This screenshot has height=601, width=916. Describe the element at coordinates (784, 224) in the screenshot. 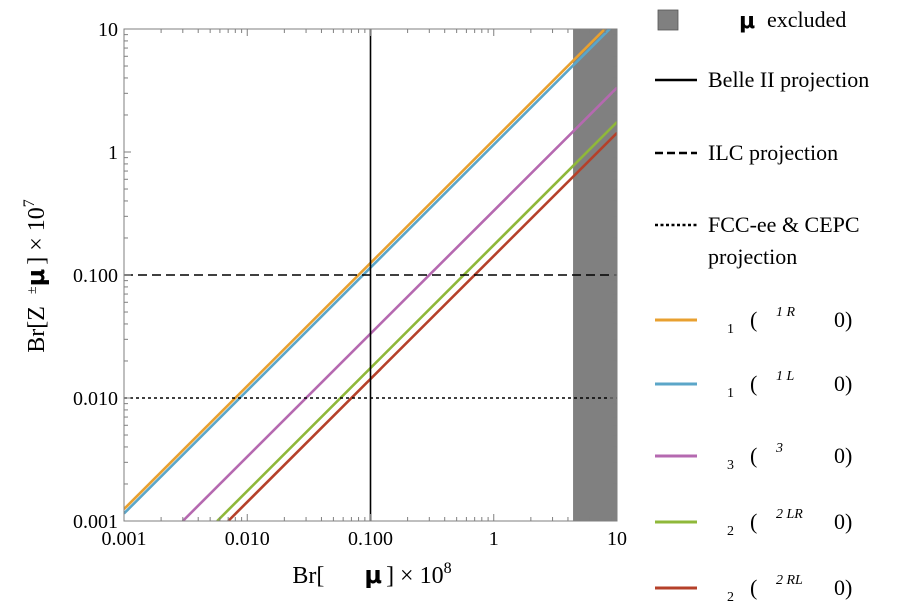

I see `legend-label: FCC-ee & CEPC` at that location.